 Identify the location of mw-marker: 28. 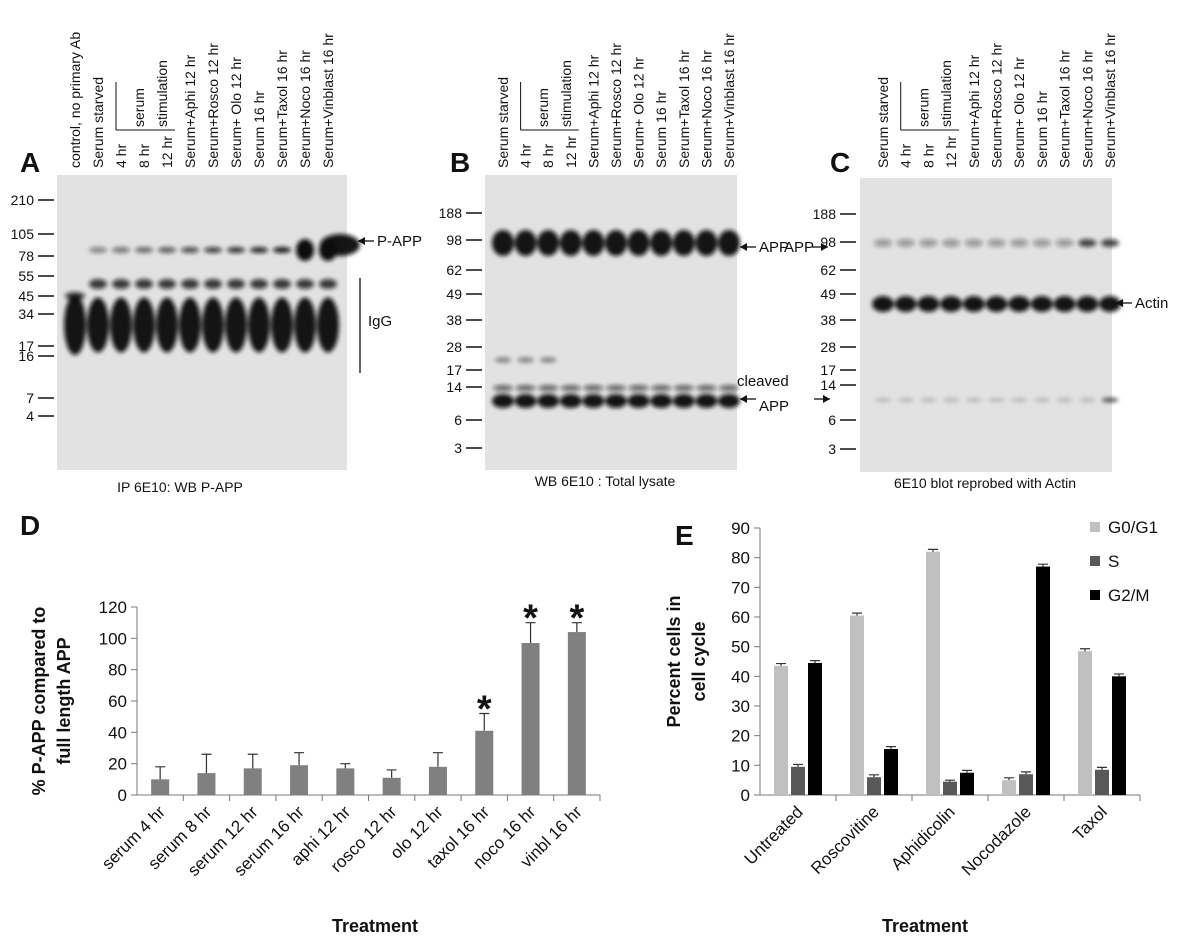
(454, 347).